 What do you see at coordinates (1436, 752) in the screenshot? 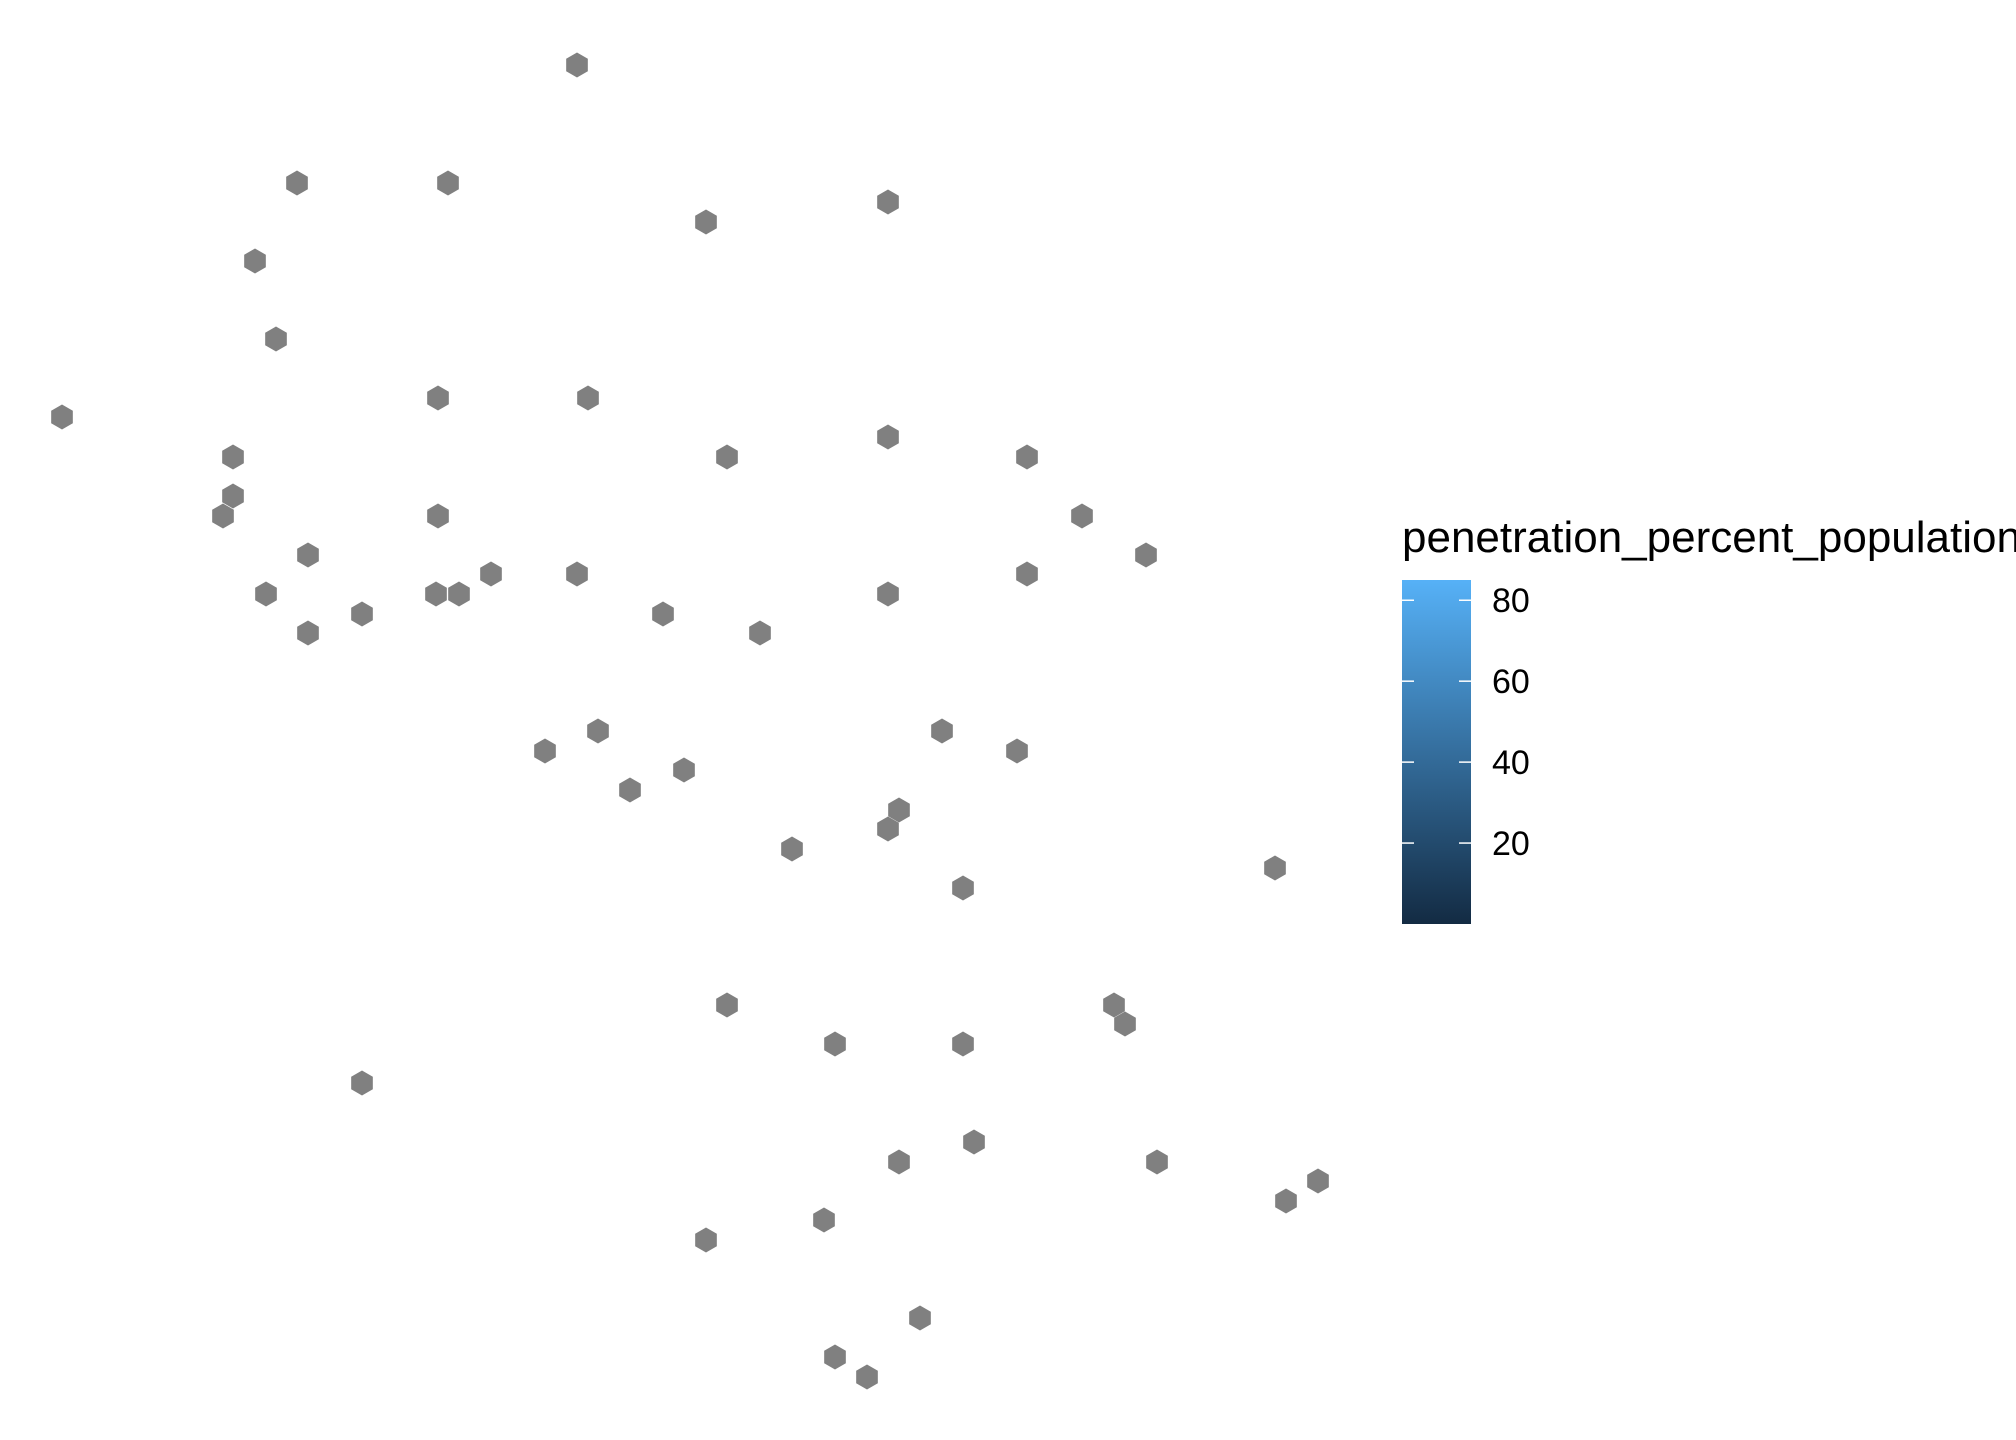
I see `colorbar` at bounding box center [1436, 752].